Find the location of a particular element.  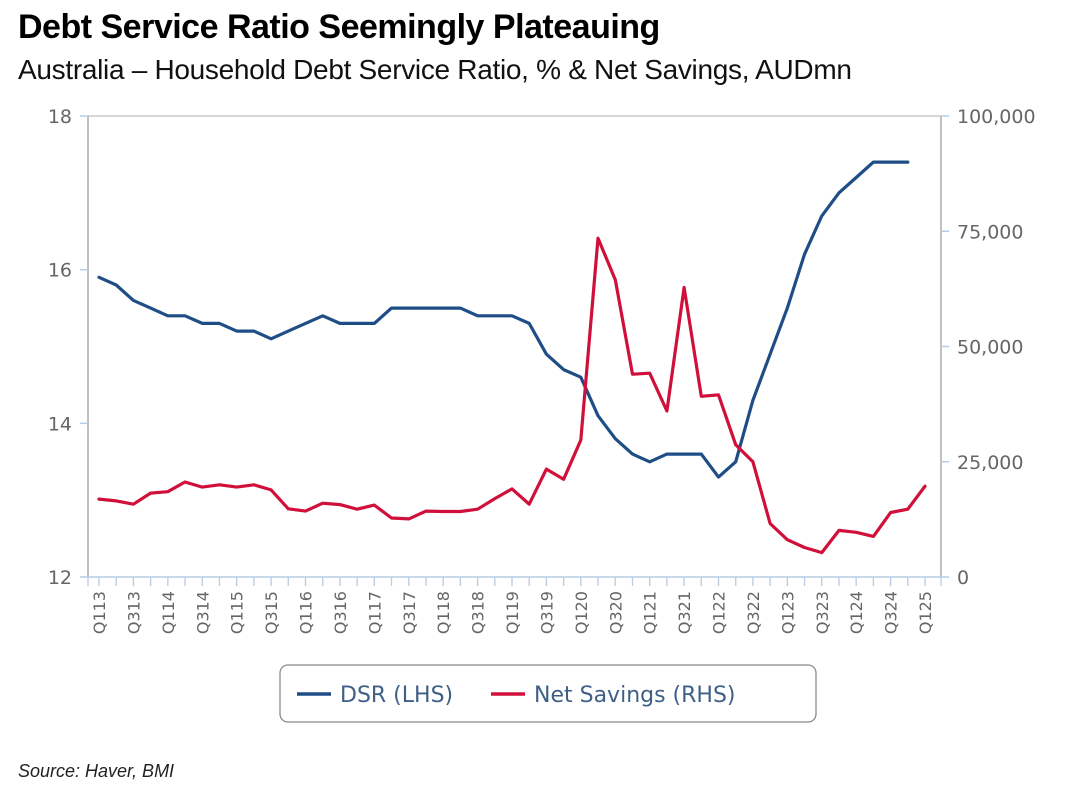

x-tick-label: Q121 is located at coordinates (650, 612).